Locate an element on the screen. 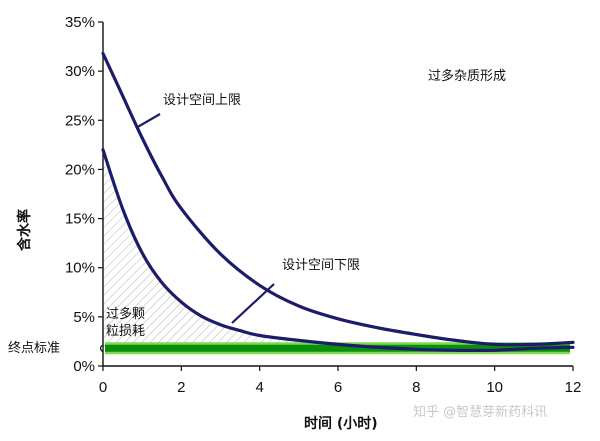 This screenshot has width=600, height=441. y-axis-title: 含水率 is located at coordinates (24, 230).